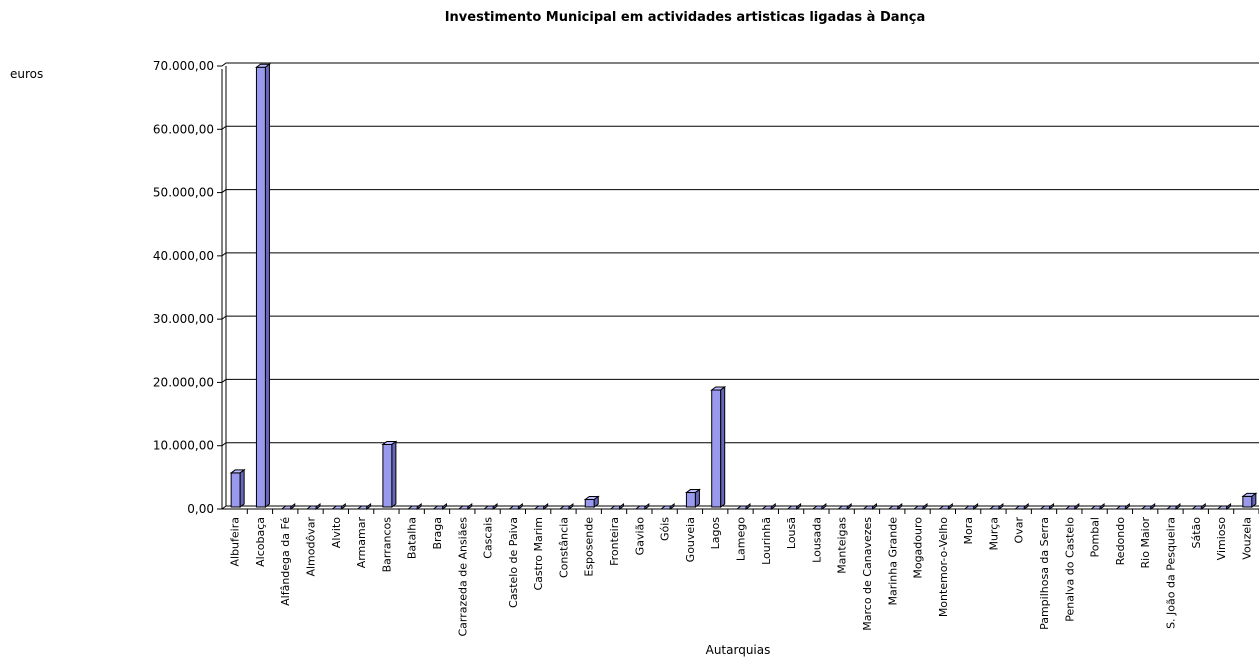 The height and width of the screenshot is (658, 1259). Describe the element at coordinates (183, 129) in the screenshot. I see `y-tick-label: 60.000,00` at that location.